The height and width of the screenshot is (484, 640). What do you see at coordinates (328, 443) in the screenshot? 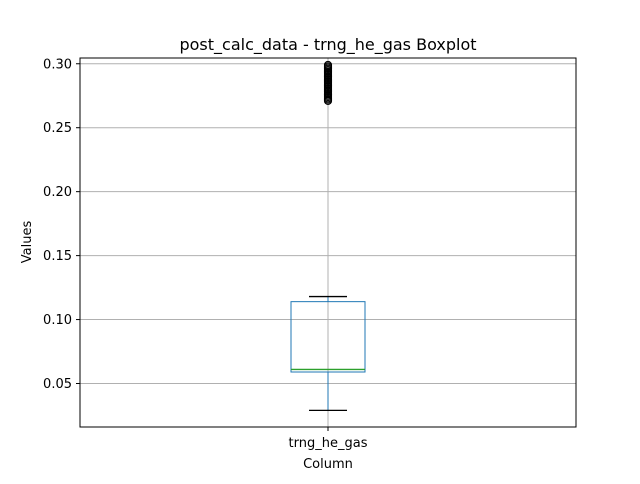
I see `x-tick-label: trng_he_gas` at bounding box center [328, 443].